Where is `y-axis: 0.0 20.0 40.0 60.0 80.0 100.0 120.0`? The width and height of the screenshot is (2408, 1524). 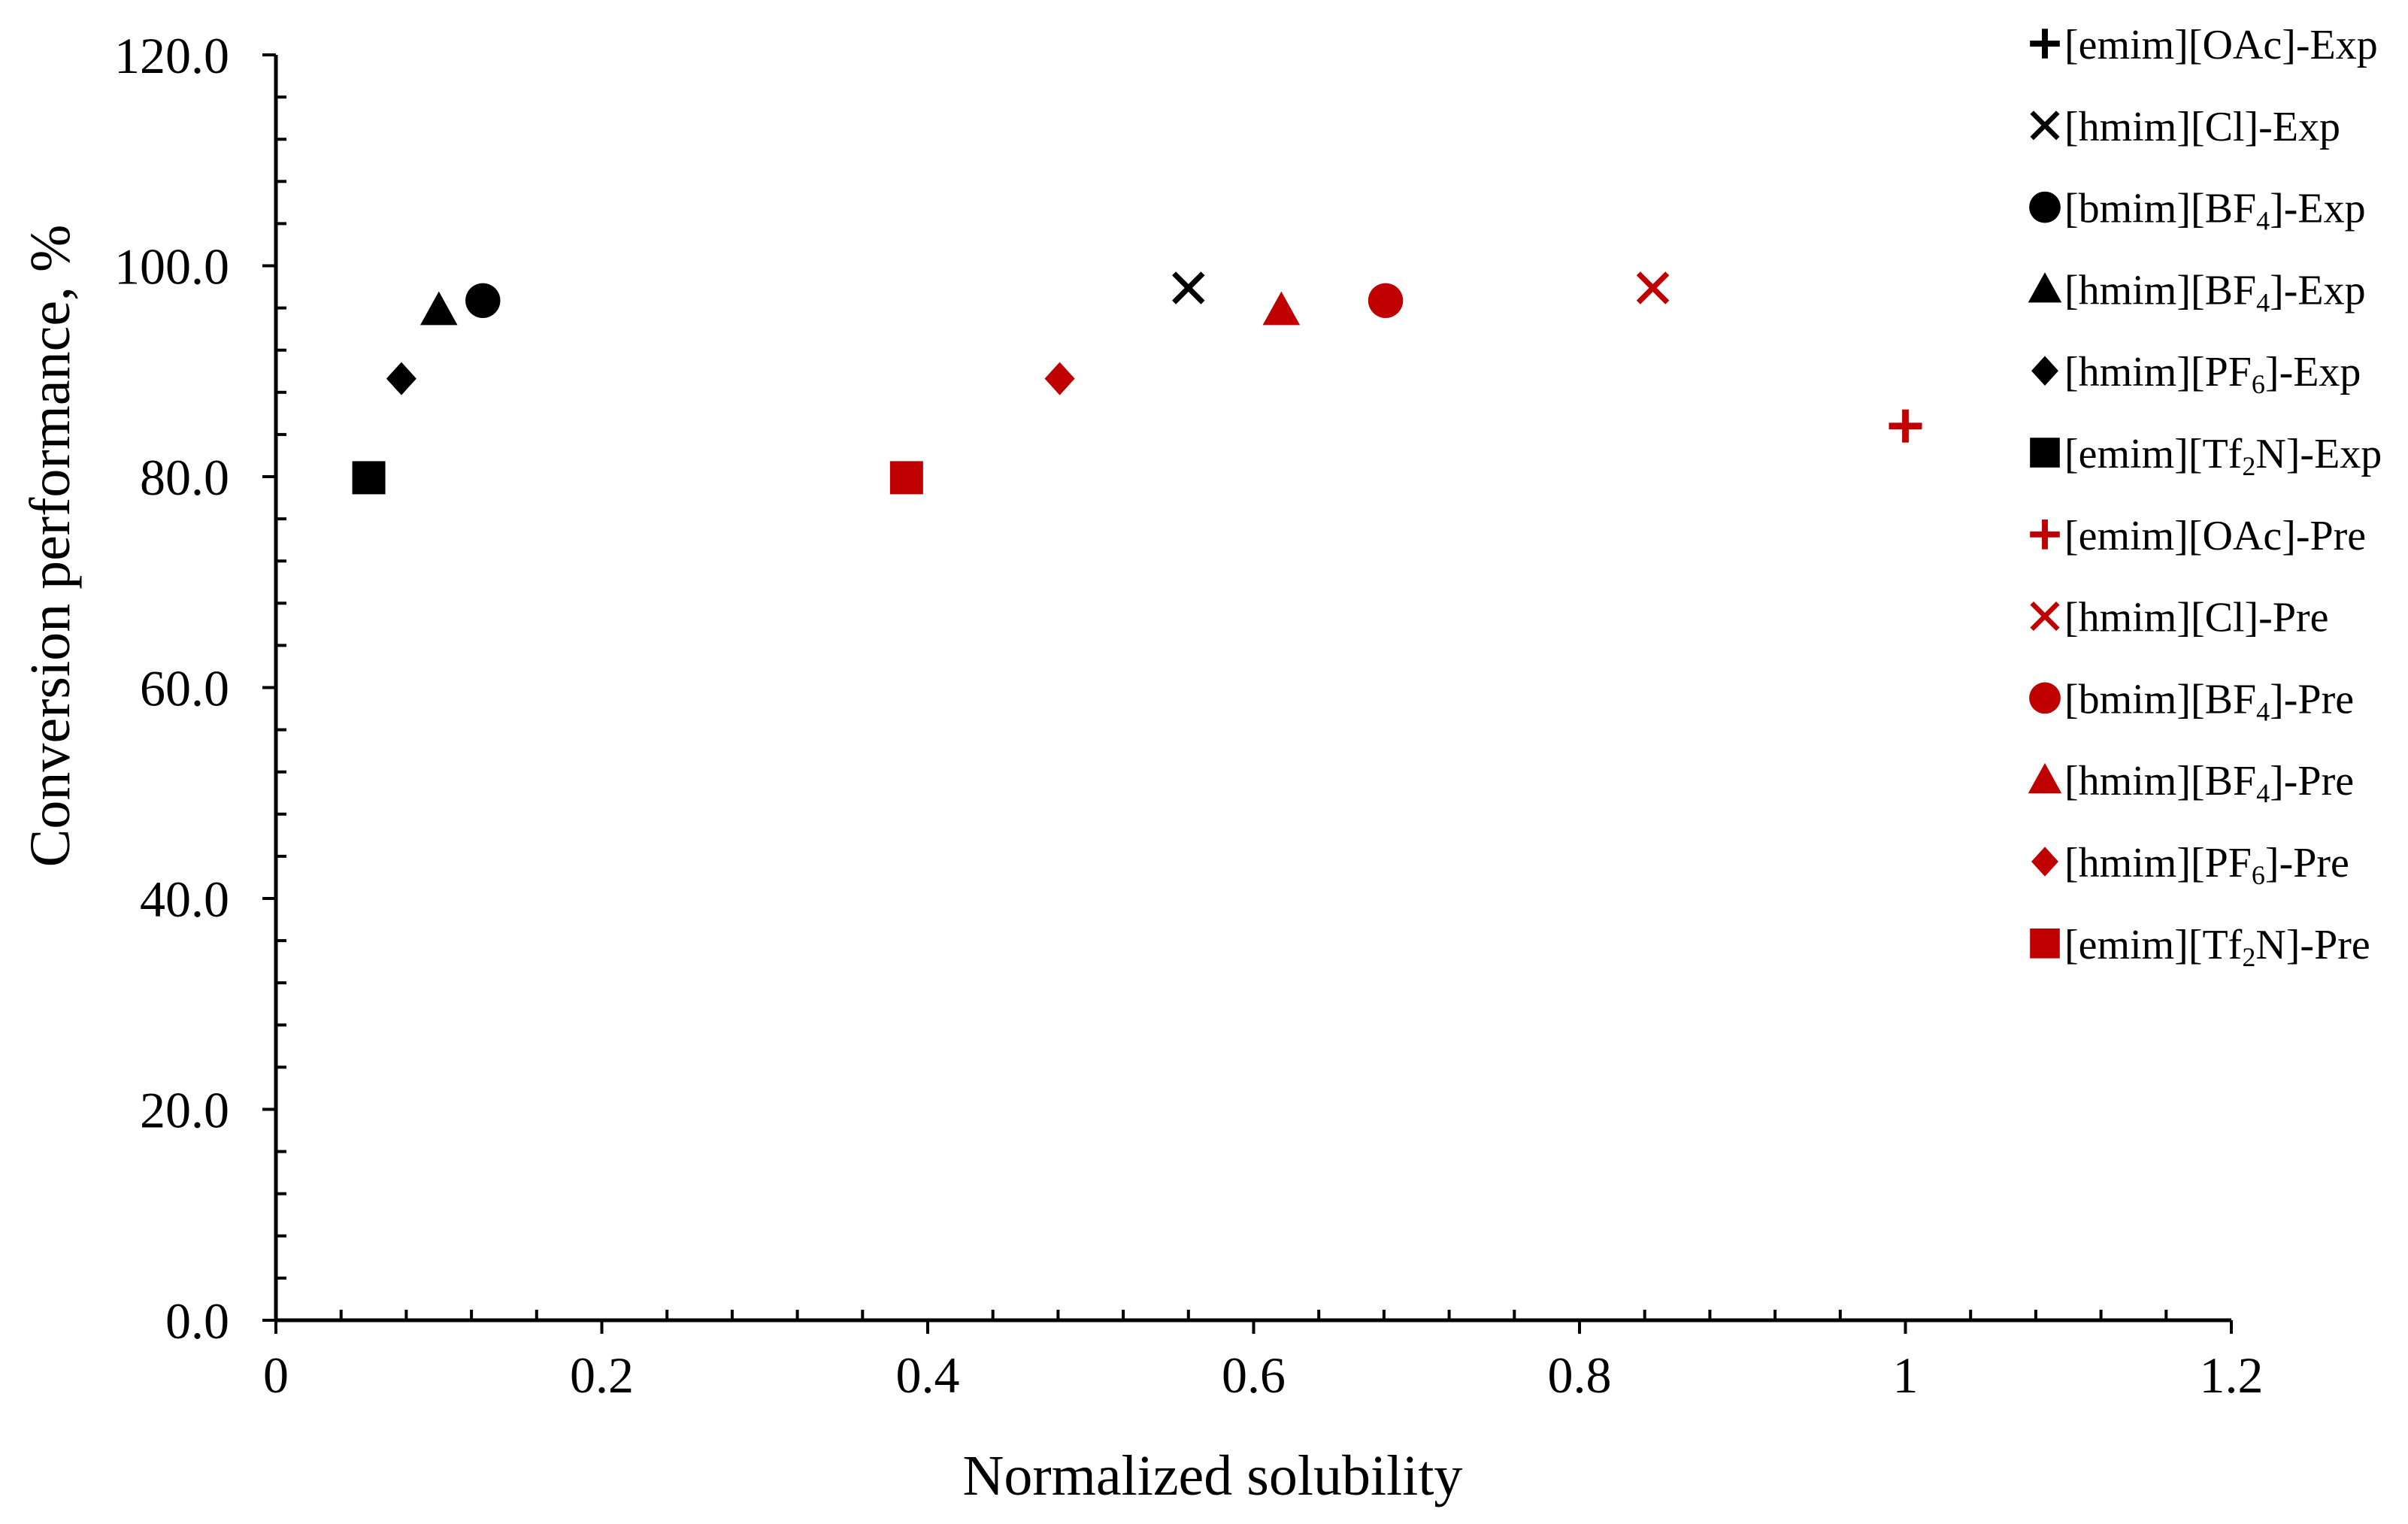 y-axis: 0.0 20.0 40.0 60.0 80.0 100.0 120.0 is located at coordinates (200, 688).